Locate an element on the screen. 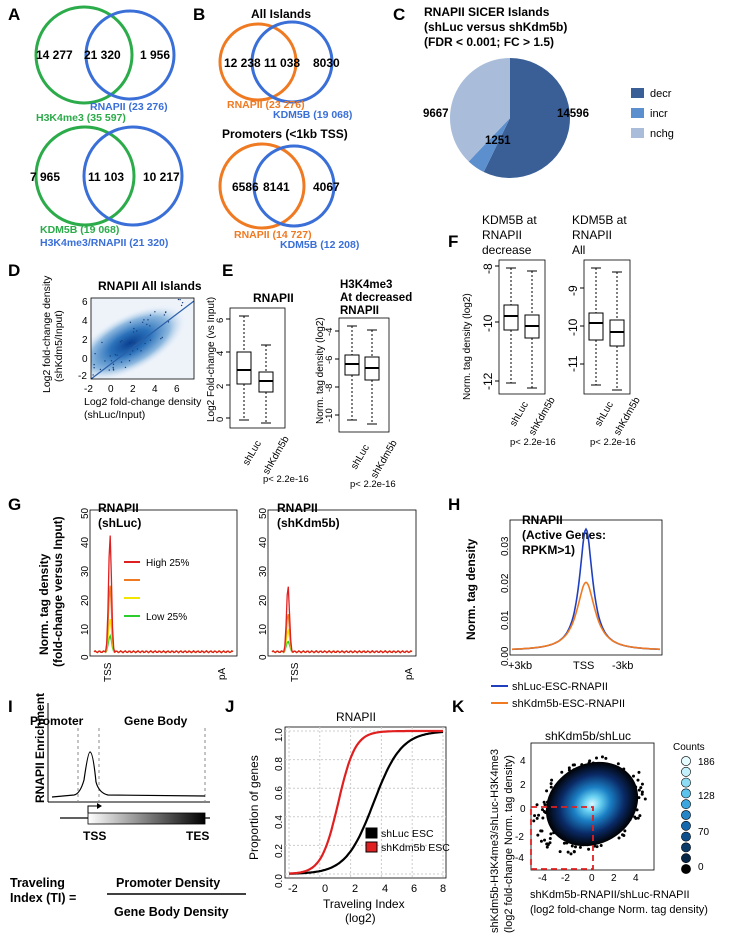  panel-letter-b: B is located at coordinates (199, 14).